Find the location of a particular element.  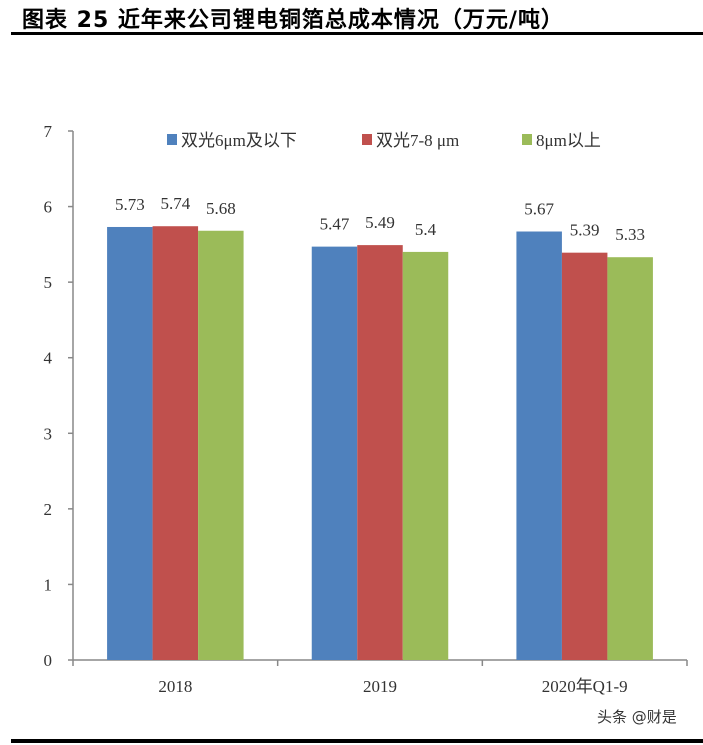

y-tick-label: 4 is located at coordinates (48, 358).